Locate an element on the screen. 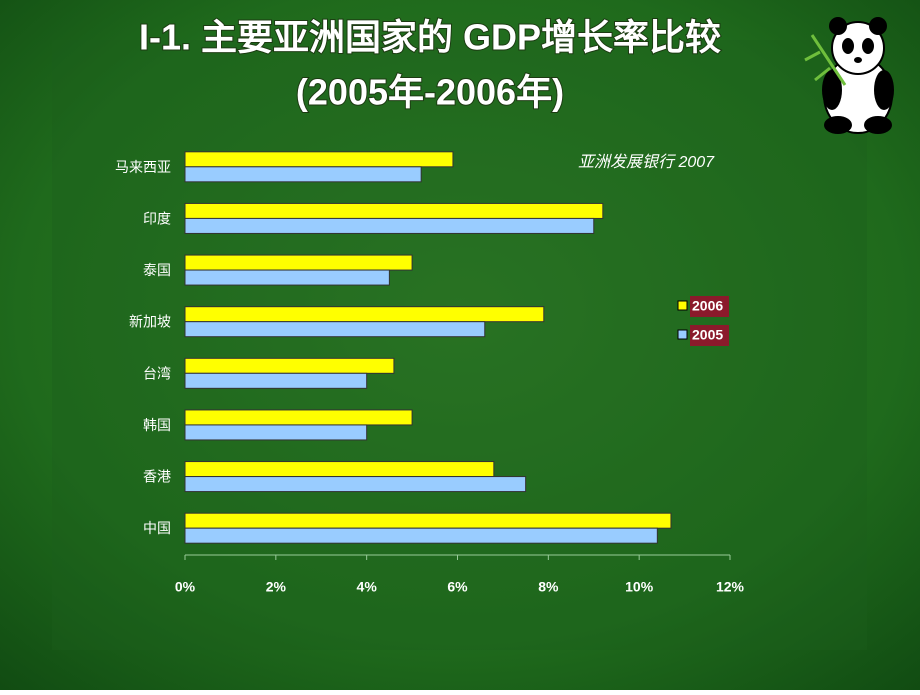  y-tick-label: 泰国 is located at coordinates (157, 271).